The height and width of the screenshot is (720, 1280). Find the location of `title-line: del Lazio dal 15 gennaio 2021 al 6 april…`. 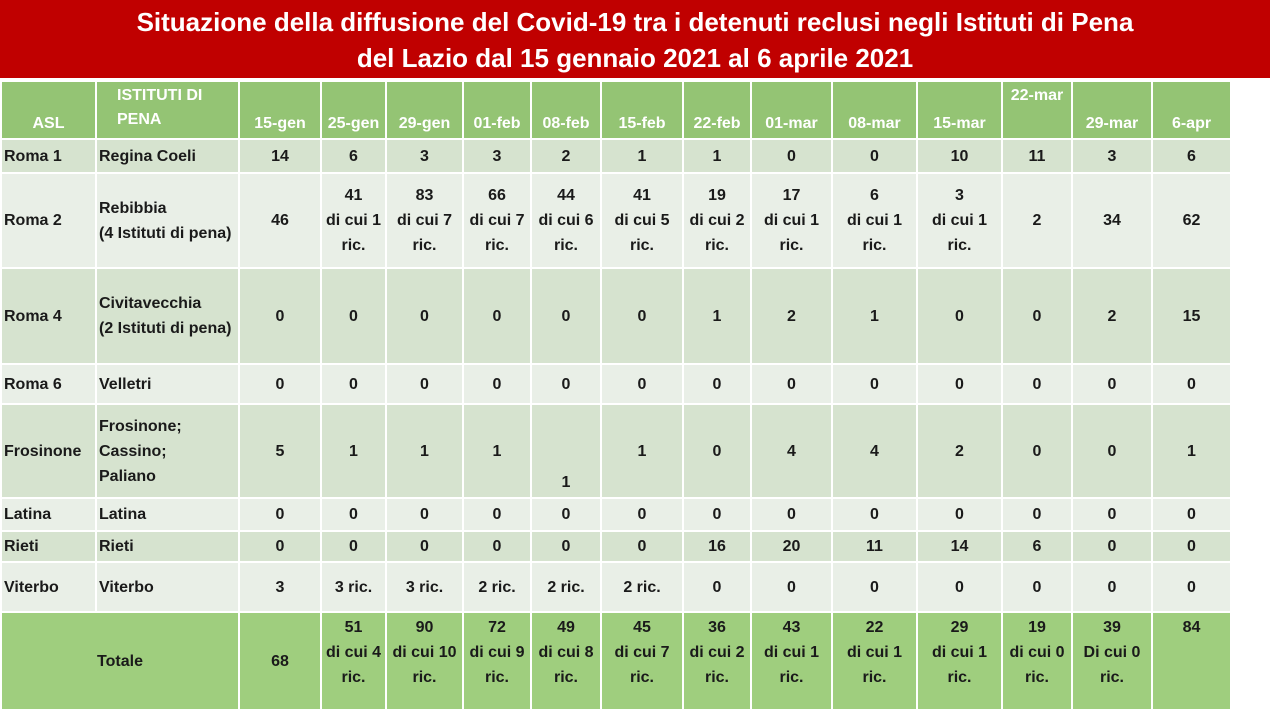

title-line: del Lazio dal 15 gennaio 2021 al 6 april… is located at coordinates (635, 58).